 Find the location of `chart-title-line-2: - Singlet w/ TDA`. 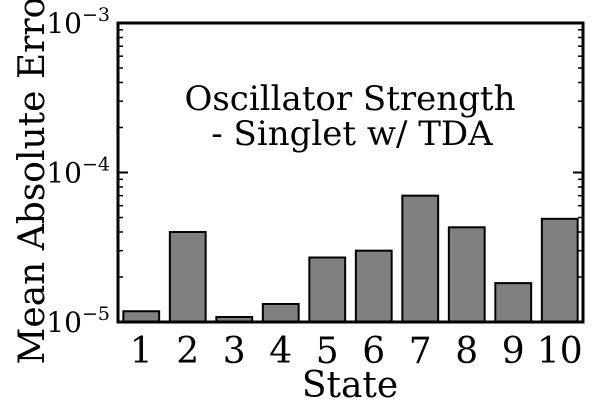

chart-title-line-2: - Singlet w/ TDA is located at coordinates (352, 134).